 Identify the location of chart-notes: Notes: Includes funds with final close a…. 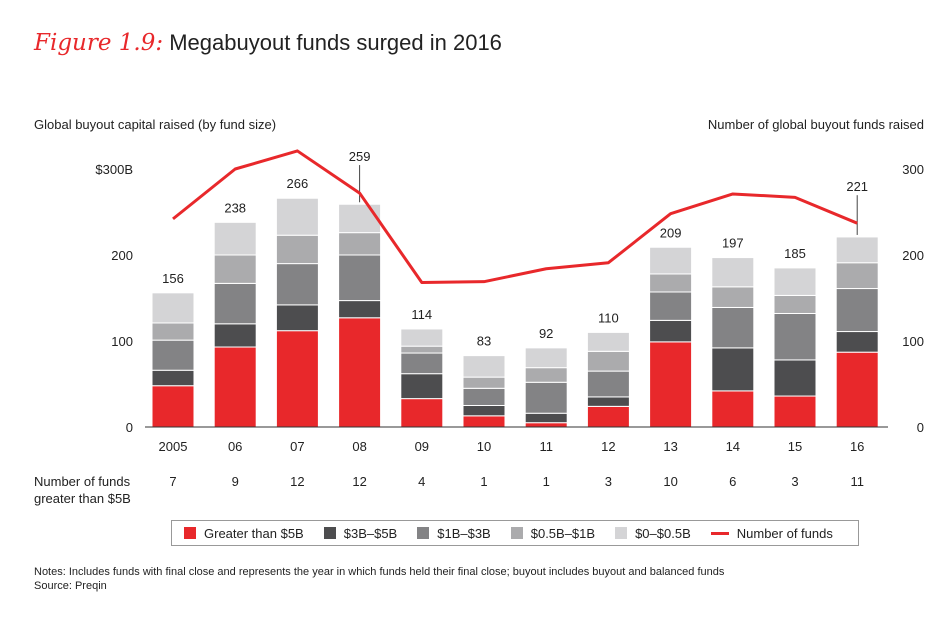
(379, 579).